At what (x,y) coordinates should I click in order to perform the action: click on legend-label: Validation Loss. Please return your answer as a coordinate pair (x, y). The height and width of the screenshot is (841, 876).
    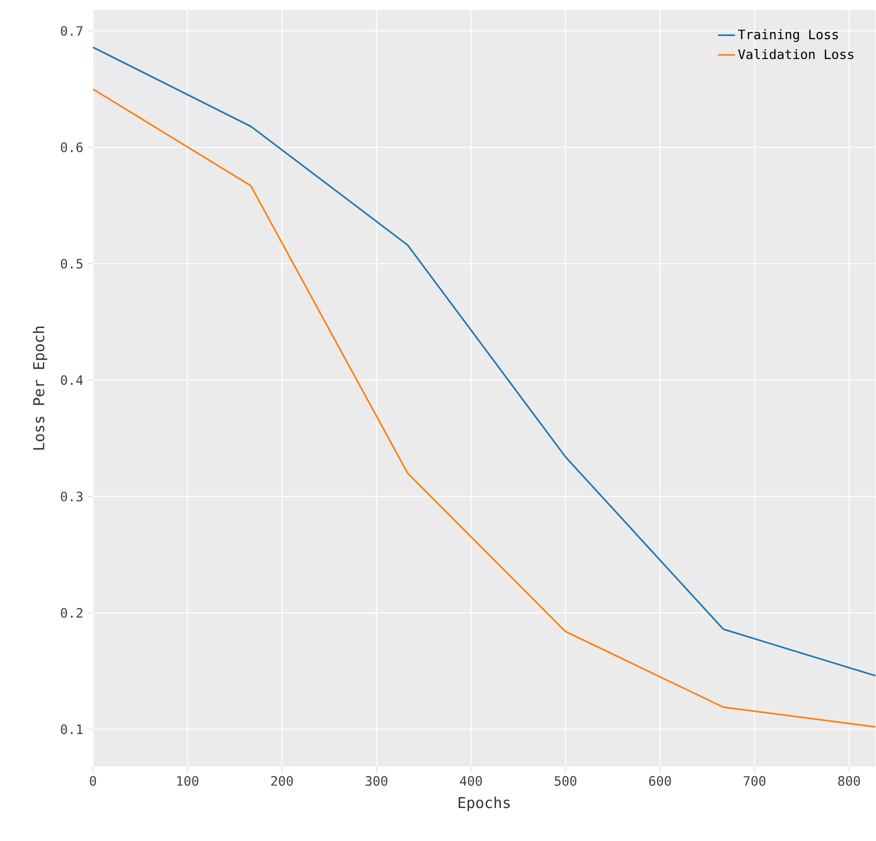
    Looking at the image, I should click on (796, 54).